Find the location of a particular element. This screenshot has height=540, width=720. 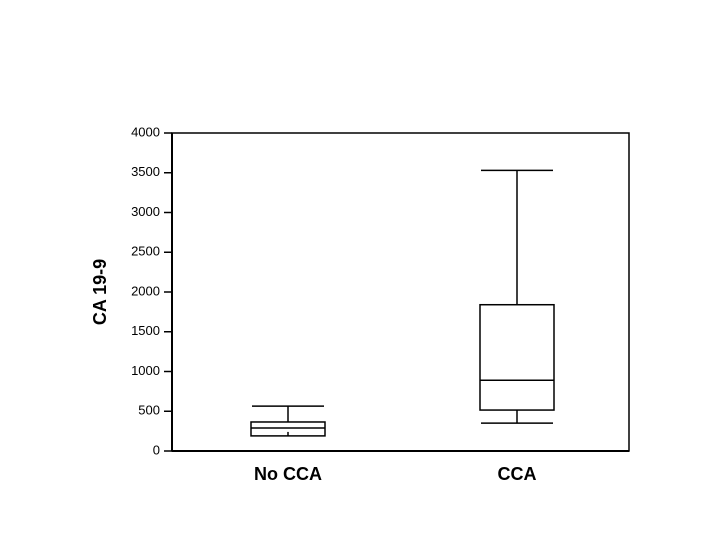

y-tick-label: 2500 is located at coordinates (145, 251).